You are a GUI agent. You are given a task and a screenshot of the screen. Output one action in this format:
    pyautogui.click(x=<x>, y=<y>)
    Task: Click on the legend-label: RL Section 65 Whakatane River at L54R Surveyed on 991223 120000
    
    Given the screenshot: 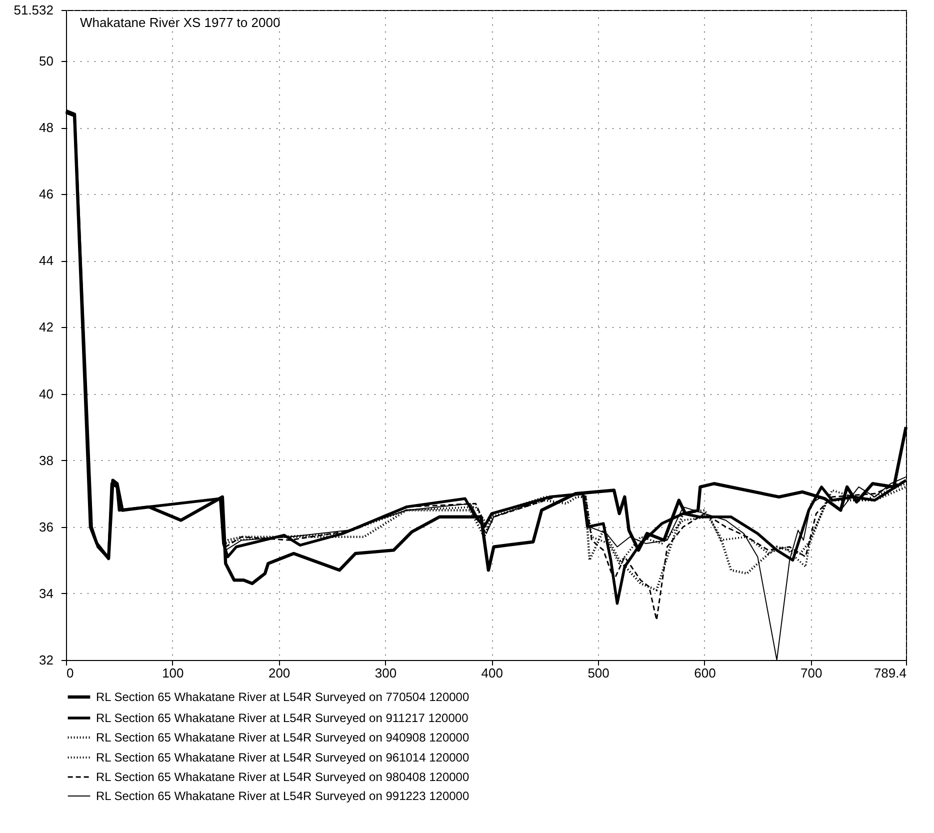 What is the action you would take?
    pyautogui.click(x=283, y=796)
    